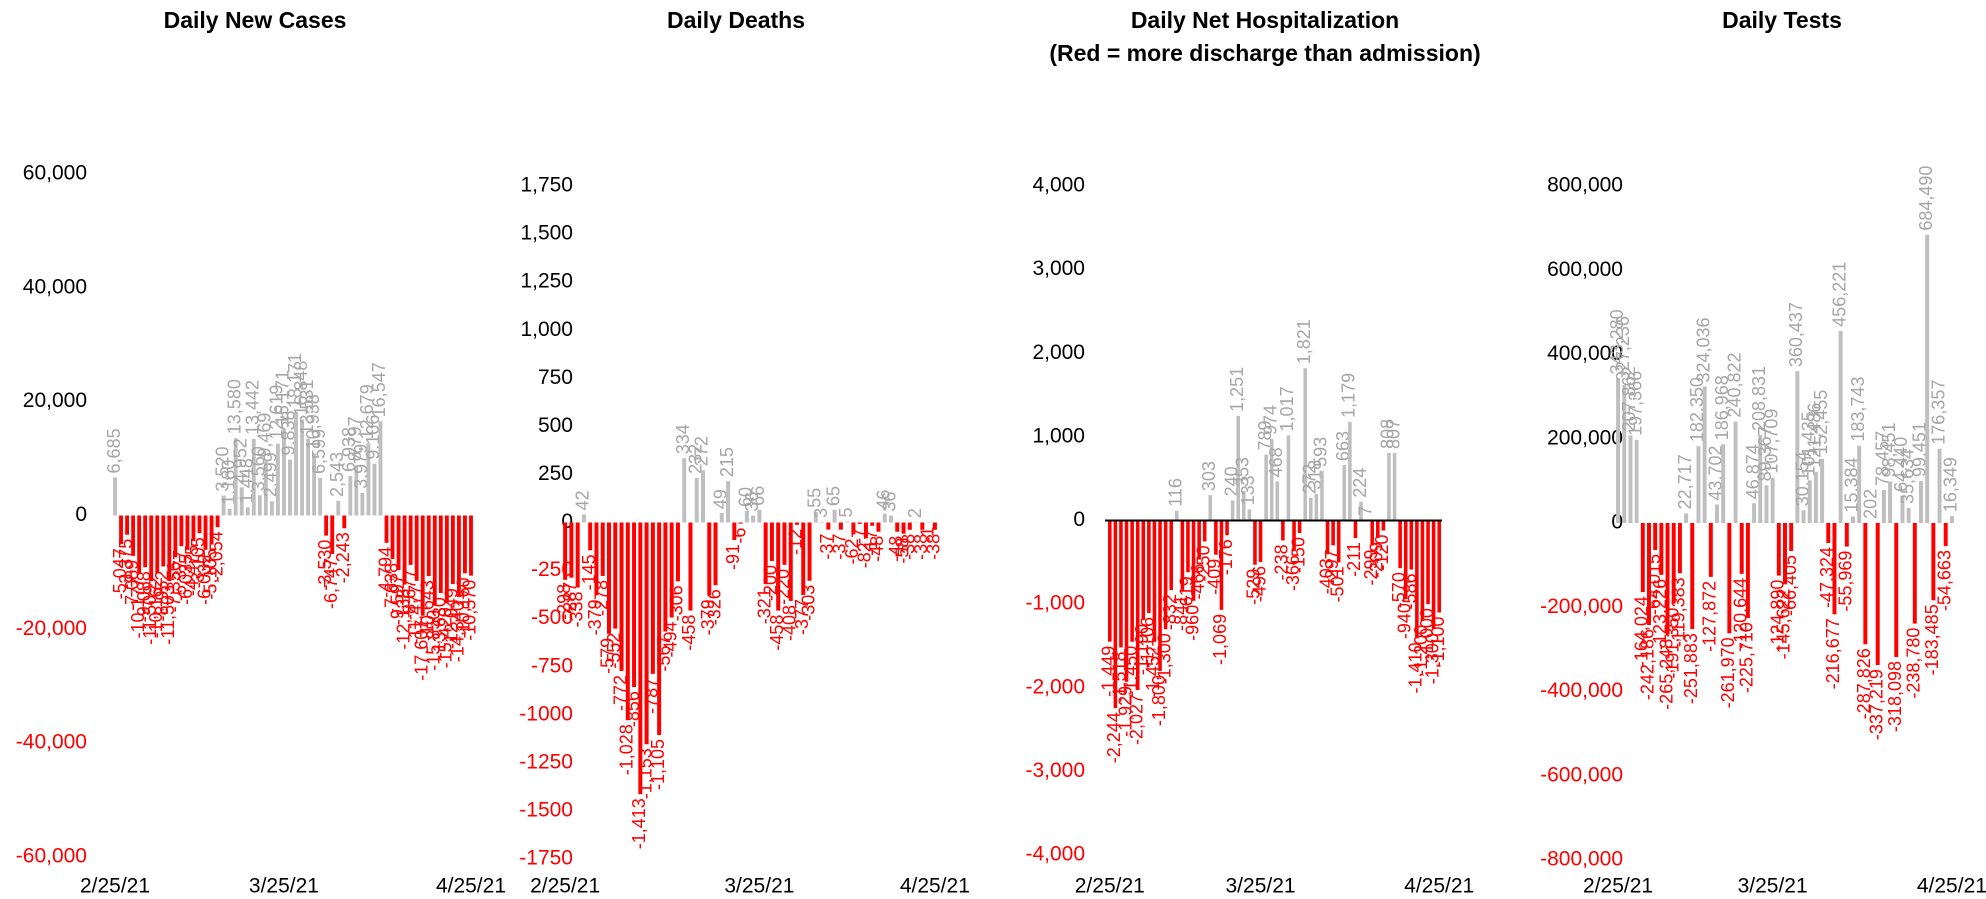  I want to click on data-label: 15,384, so click(1852, 484).